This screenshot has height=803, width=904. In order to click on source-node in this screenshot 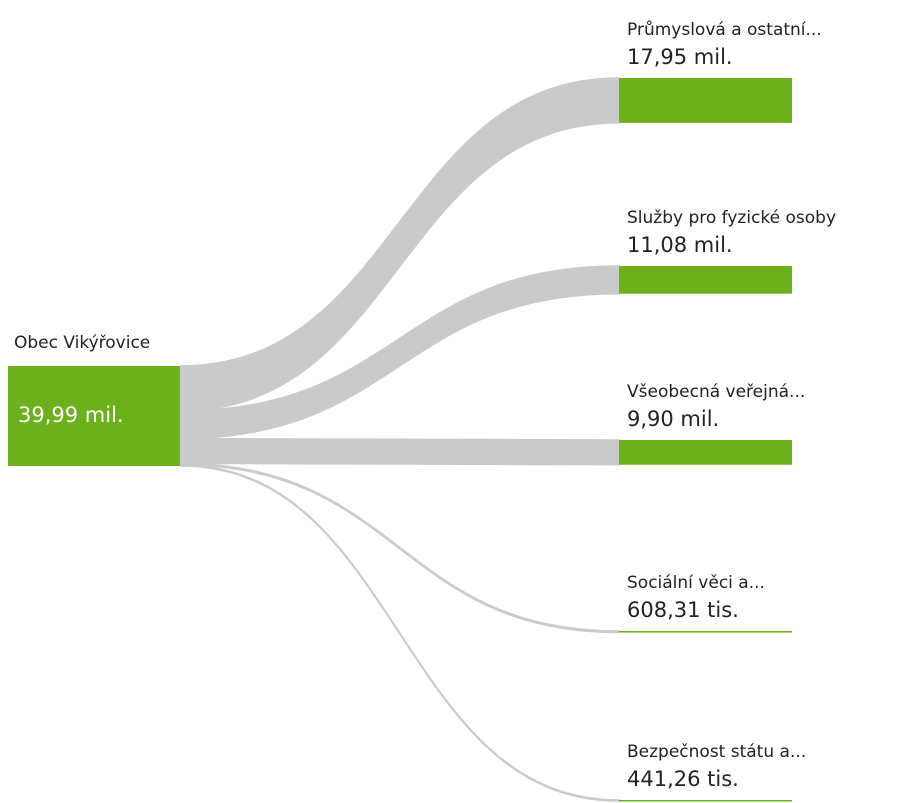, I will do `click(94, 416)`.